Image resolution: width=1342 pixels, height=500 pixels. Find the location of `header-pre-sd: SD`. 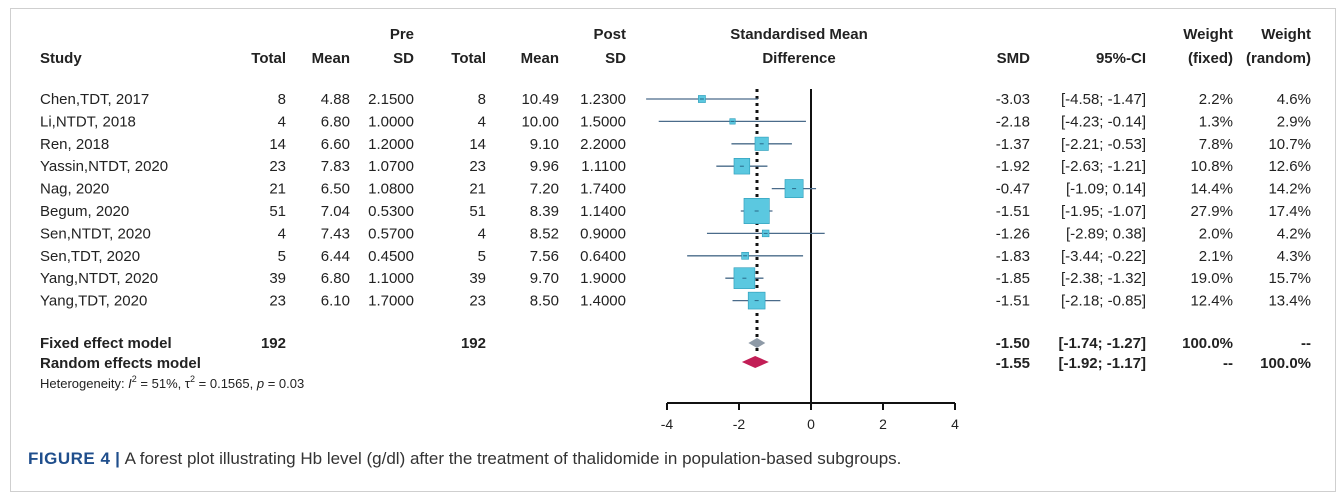

header-pre-sd: SD is located at coordinates (403, 58).